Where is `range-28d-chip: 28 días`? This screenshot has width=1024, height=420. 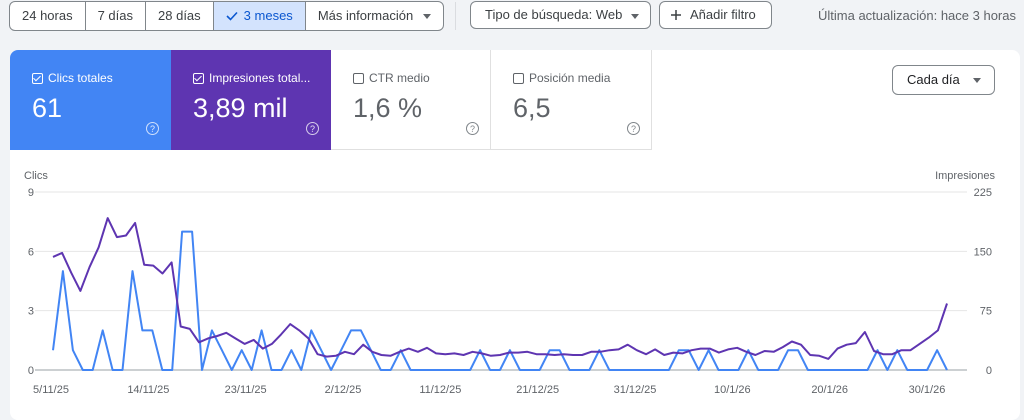 range-28d-chip: 28 días is located at coordinates (180, 16).